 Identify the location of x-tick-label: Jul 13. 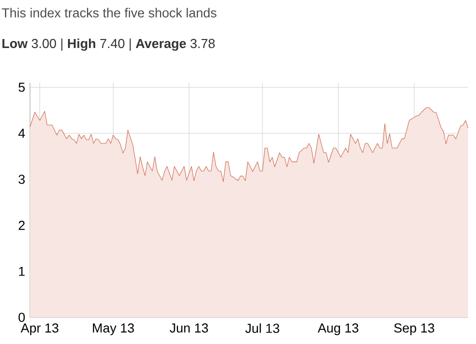
(262, 328).